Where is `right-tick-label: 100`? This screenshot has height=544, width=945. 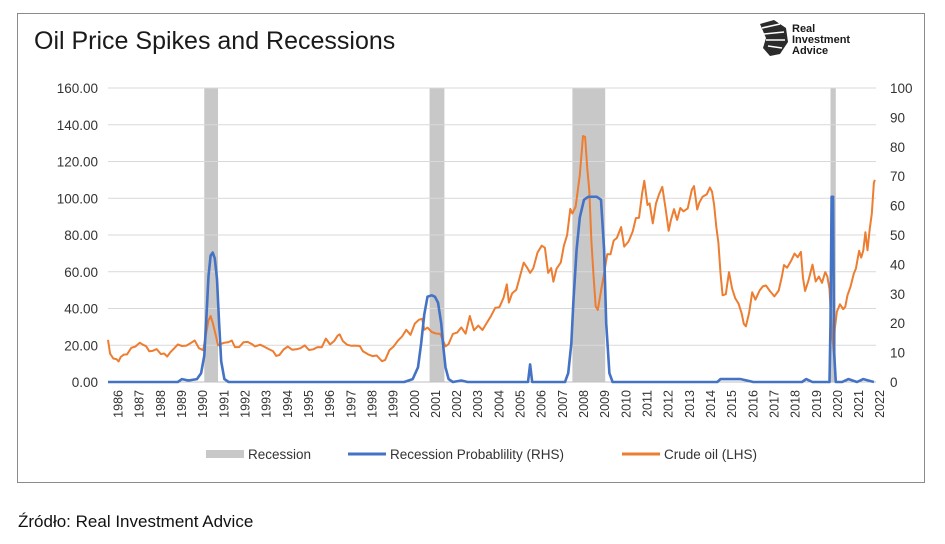
right-tick-label: 100 is located at coordinates (901, 88).